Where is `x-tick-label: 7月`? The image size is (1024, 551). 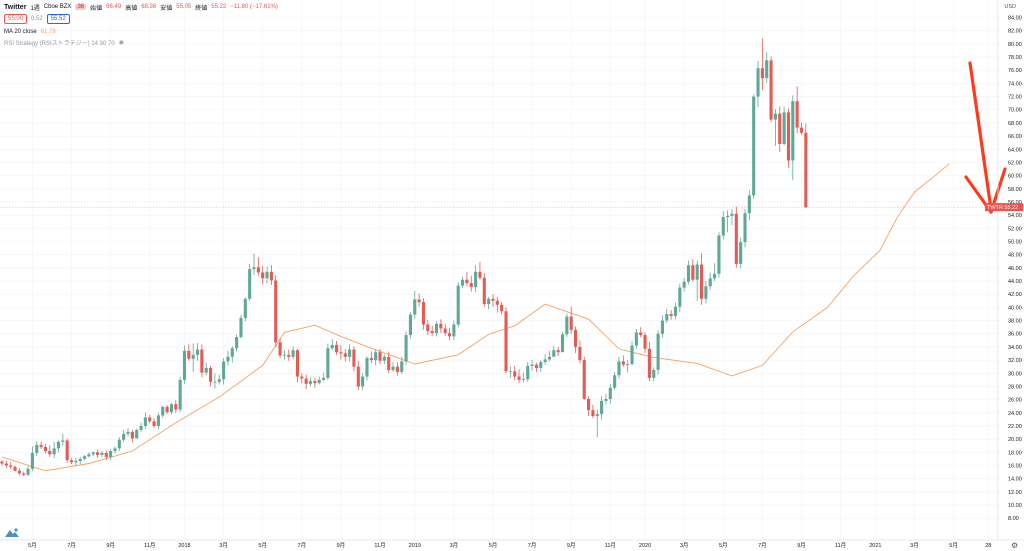 x-tick-label: 7月 is located at coordinates (71, 545).